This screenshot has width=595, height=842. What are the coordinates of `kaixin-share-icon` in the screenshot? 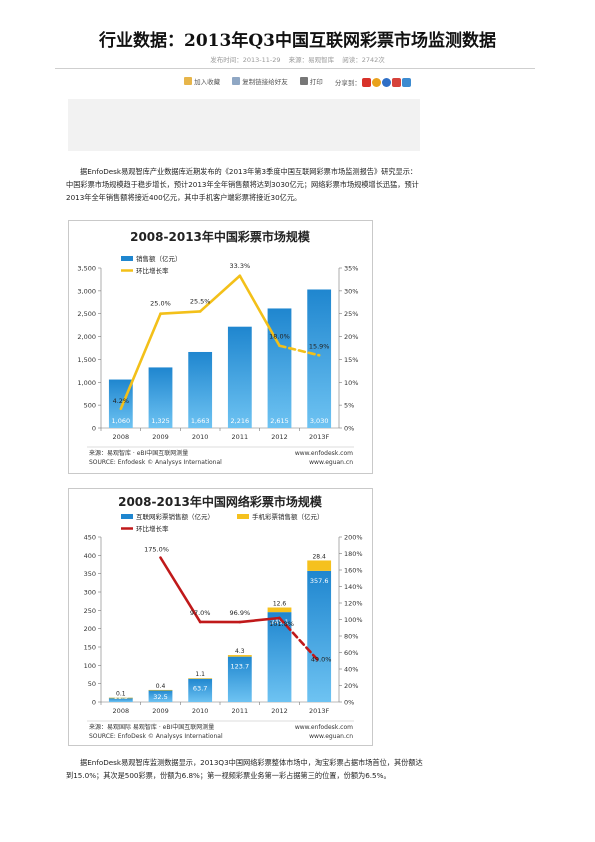 It's located at (396, 82).